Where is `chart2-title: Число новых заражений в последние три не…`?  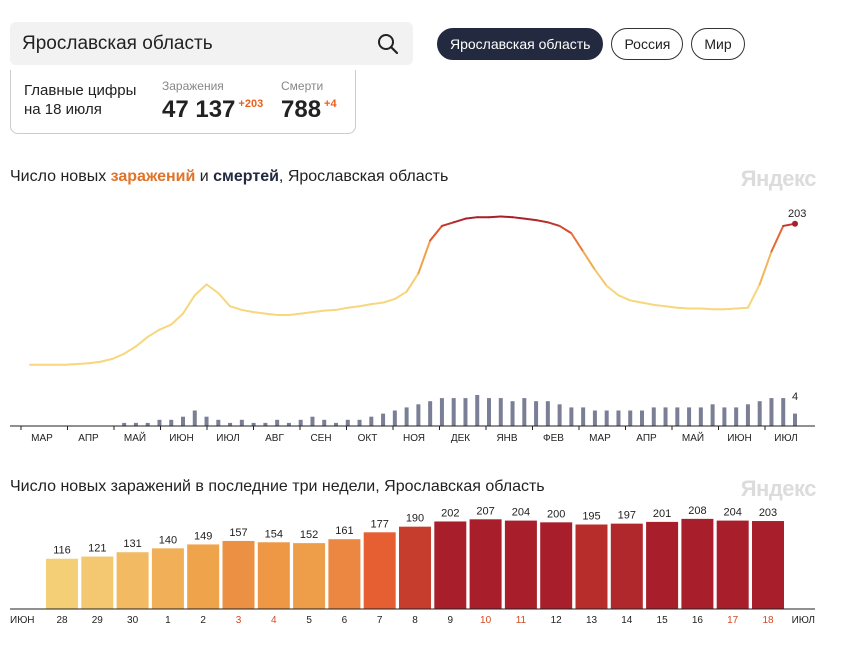 chart2-title: Число новых заражений в последние три не… is located at coordinates (277, 486).